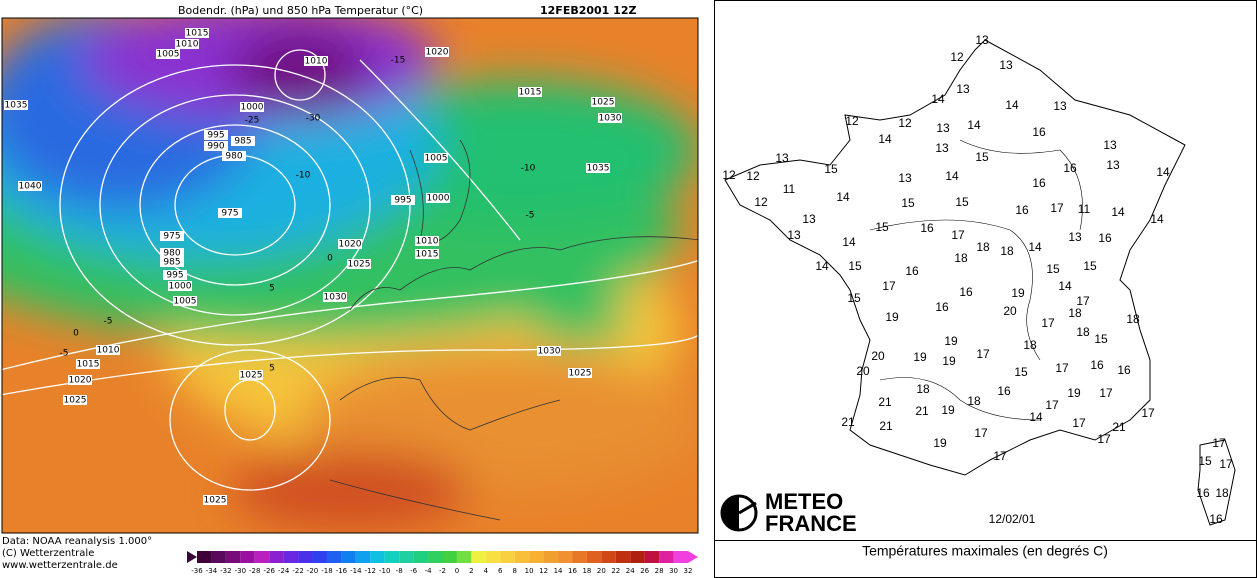 The width and height of the screenshot is (1257, 578). Describe the element at coordinates (77, 541) in the screenshot. I see `footer: Data: NOAA reanalysis 1.000°` at that location.